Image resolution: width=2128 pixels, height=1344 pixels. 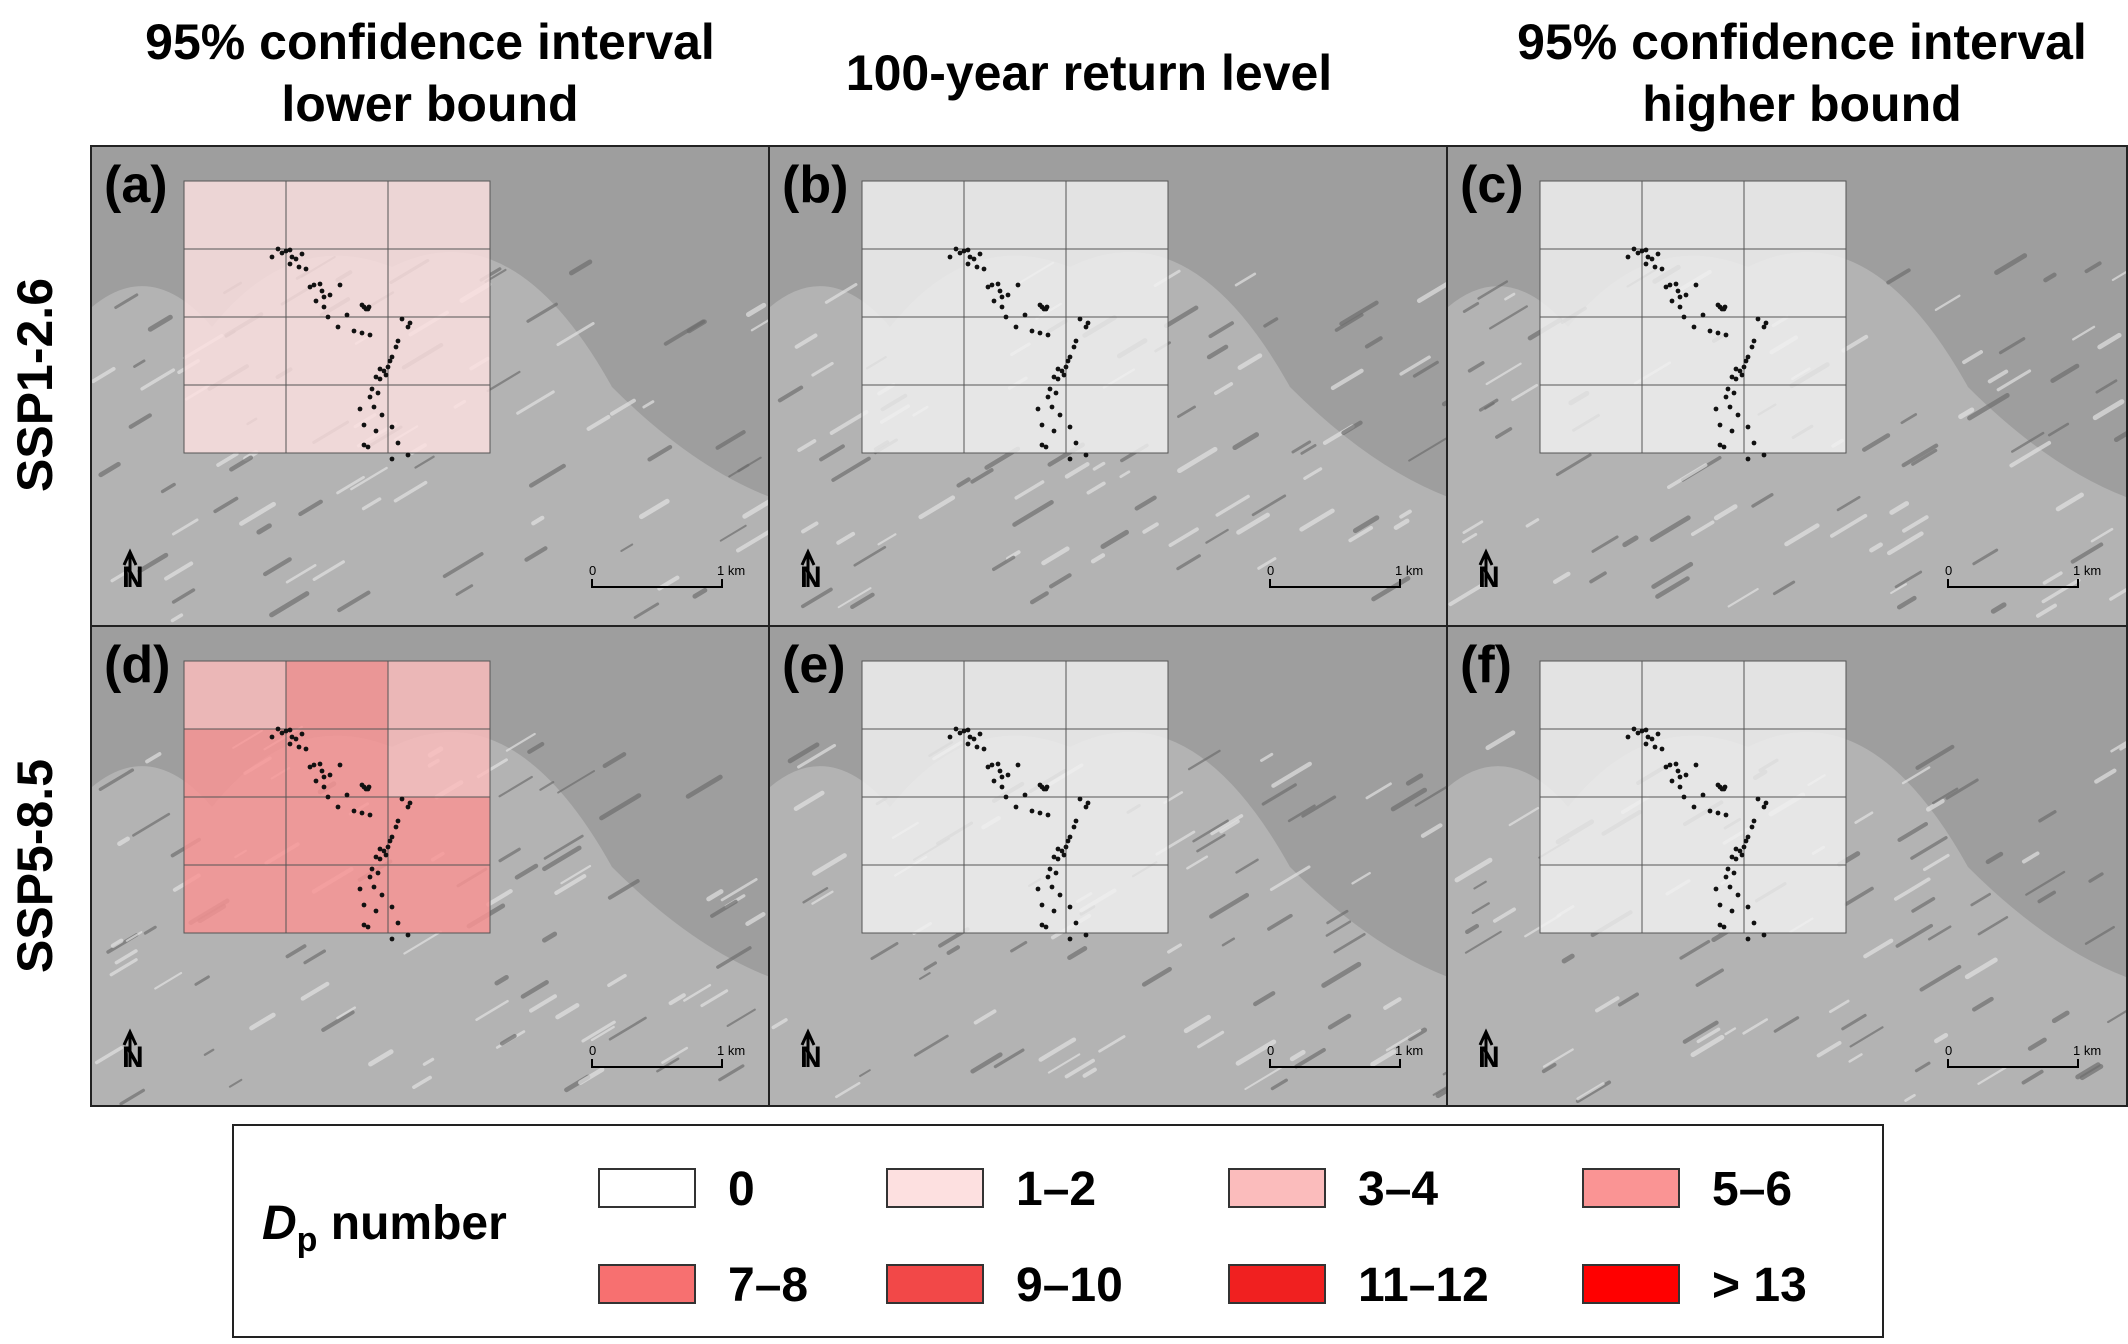 What do you see at coordinates (815, 185) in the screenshot?
I see `panel-label-b: (b)` at bounding box center [815, 185].